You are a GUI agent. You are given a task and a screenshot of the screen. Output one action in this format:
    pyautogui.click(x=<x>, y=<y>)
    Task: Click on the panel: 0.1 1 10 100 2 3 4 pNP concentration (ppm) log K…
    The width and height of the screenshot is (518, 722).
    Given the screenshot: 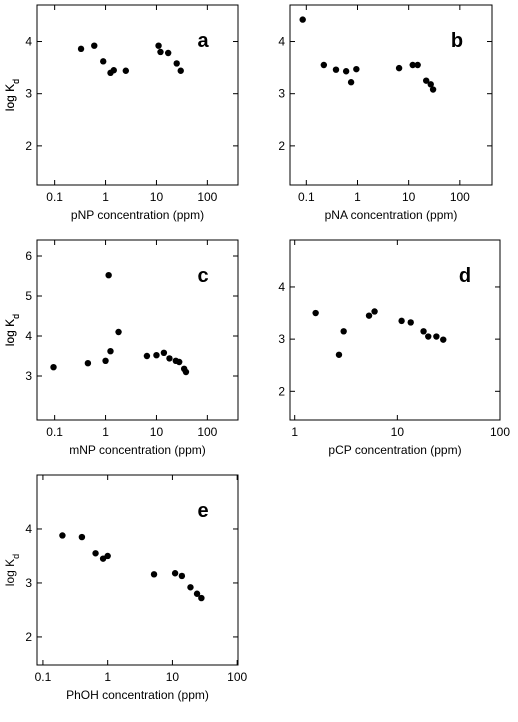 What is the action you would take?
    pyautogui.click(x=121, y=113)
    